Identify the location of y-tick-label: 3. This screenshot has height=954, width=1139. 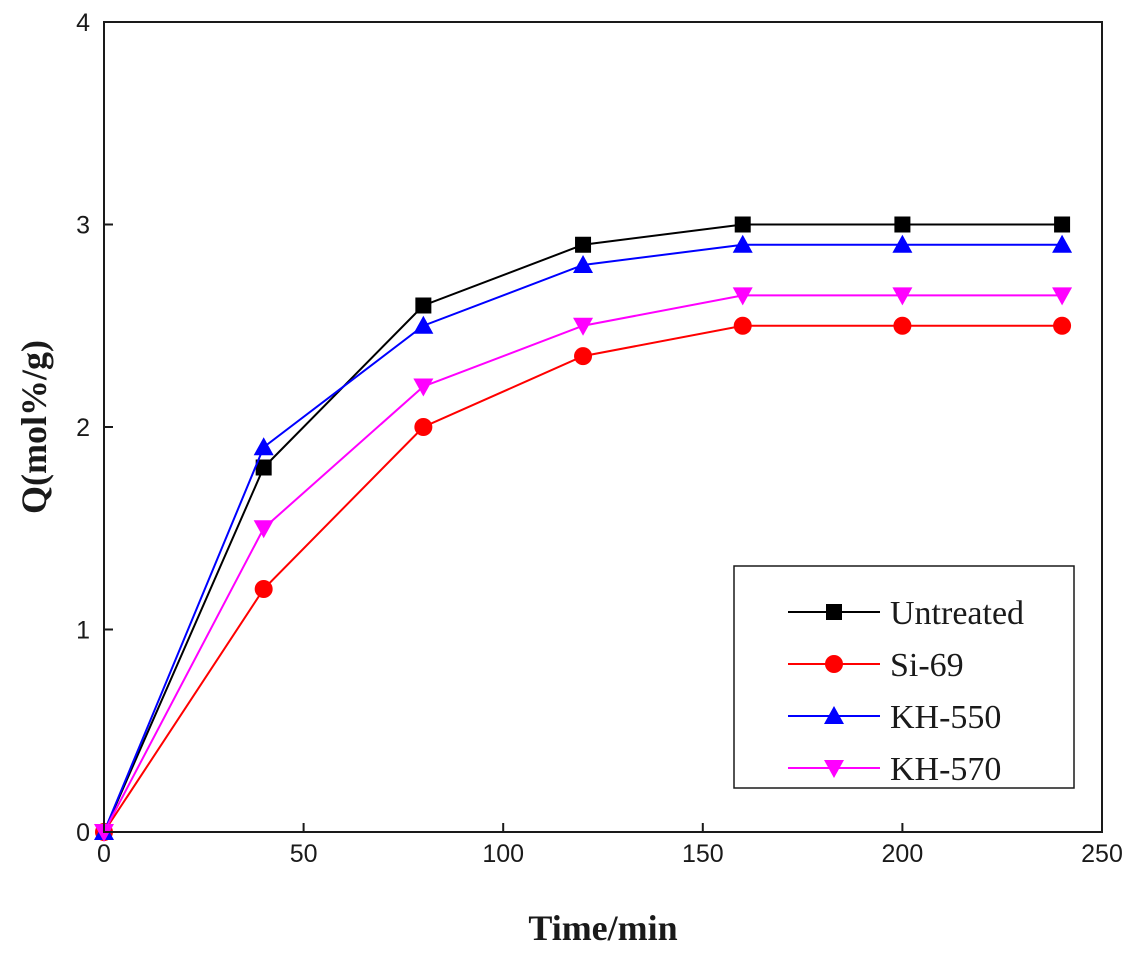
(83, 226).